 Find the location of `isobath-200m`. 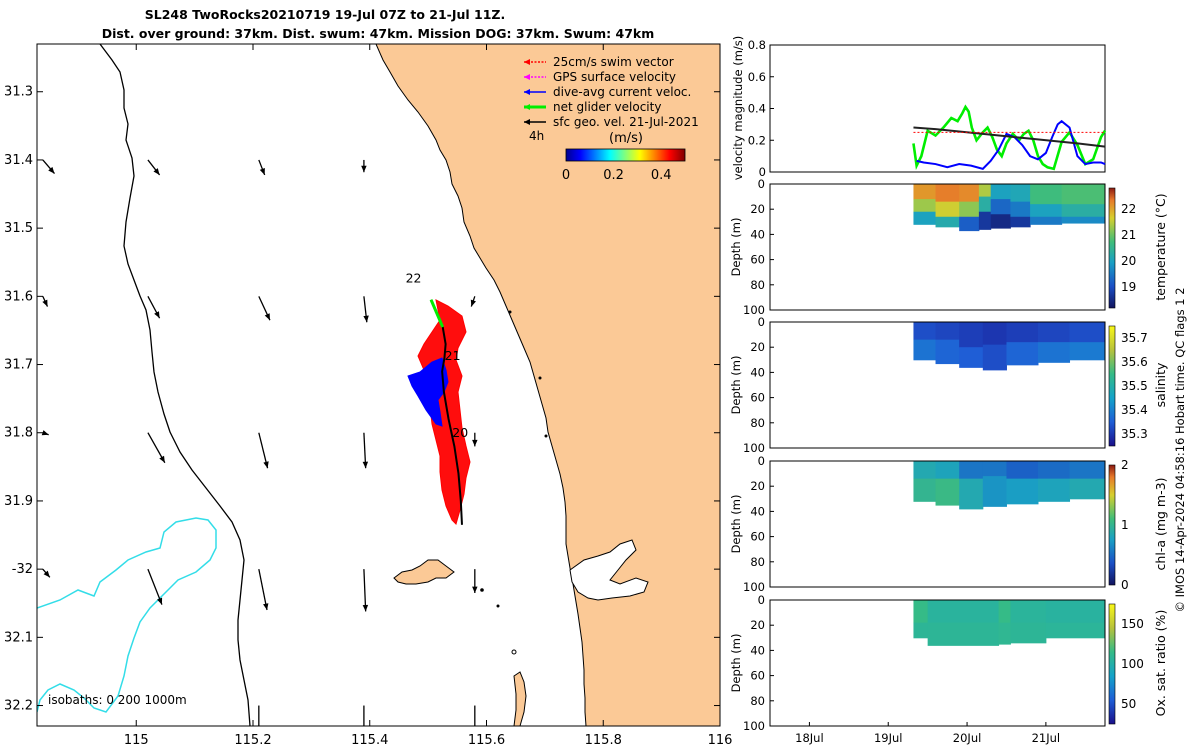

isobath-200m is located at coordinates (175, 385).